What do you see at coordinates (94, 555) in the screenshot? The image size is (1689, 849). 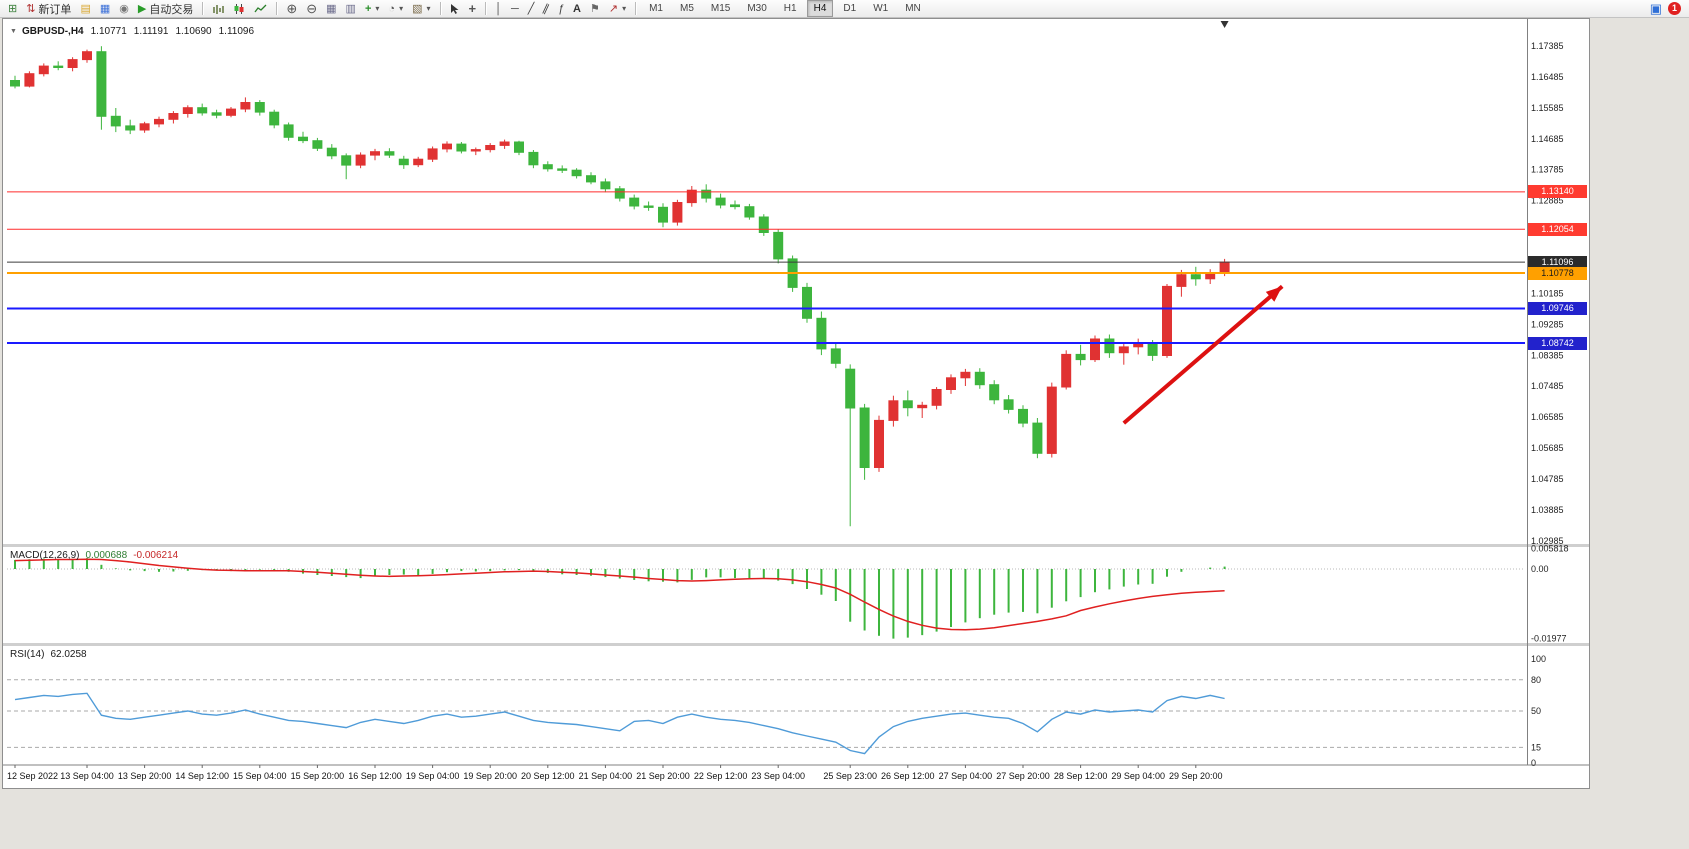 I see `macd-indicator-label: MACD(12,26,9) 0.000688 -0.006214` at bounding box center [94, 555].